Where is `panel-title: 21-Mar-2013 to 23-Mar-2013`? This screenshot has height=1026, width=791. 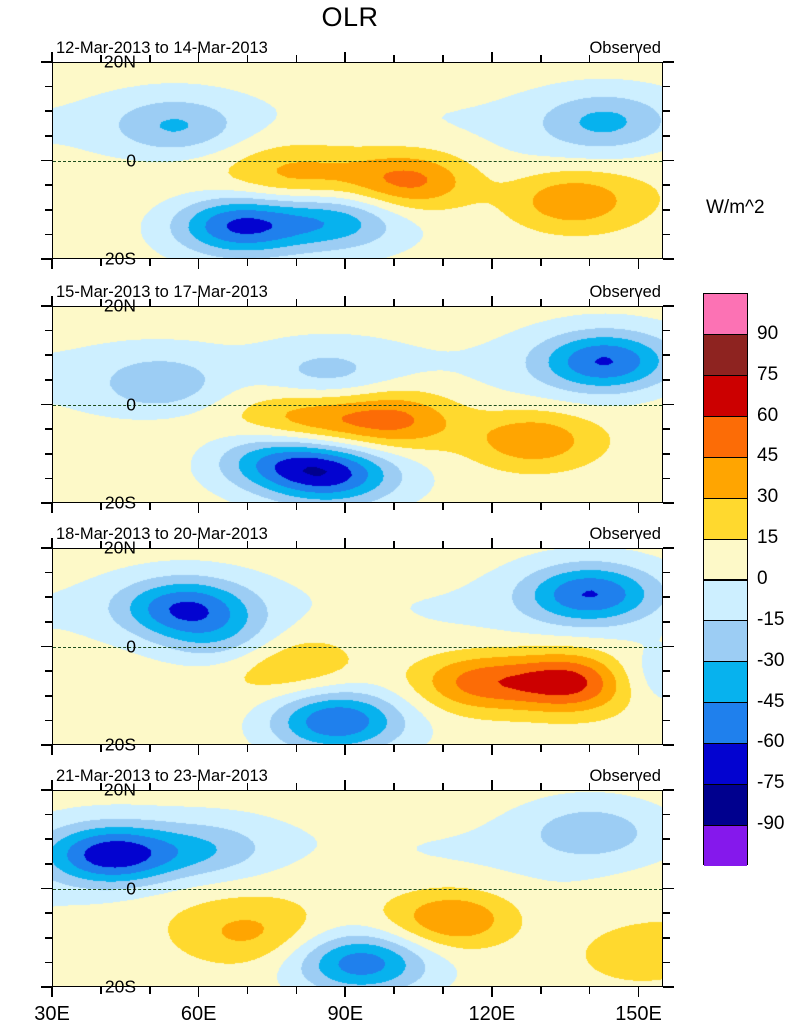 panel-title: 21-Mar-2013 to 23-Mar-2013 is located at coordinates (162, 776).